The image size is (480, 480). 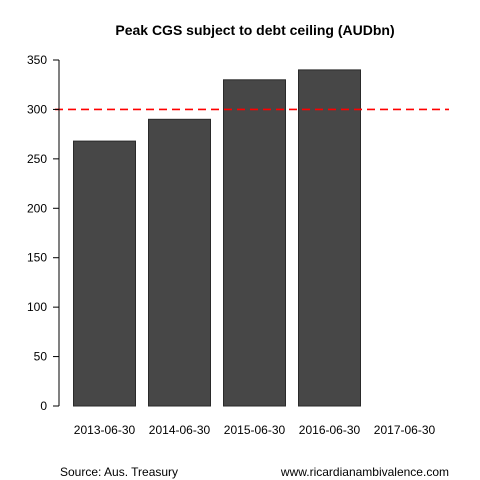 I want to click on x-tick-label: 2015-06-30, so click(x=255, y=430).